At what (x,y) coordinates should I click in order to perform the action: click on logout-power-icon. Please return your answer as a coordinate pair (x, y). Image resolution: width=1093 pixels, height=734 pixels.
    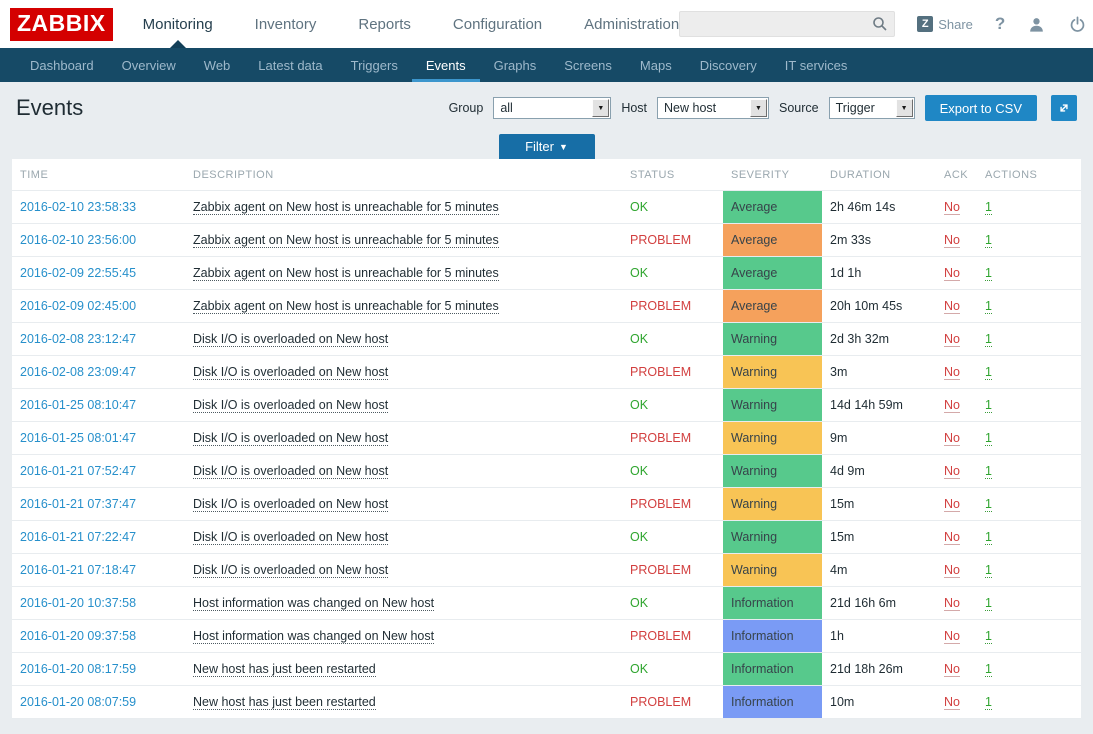
    Looking at the image, I should click on (1077, 24).